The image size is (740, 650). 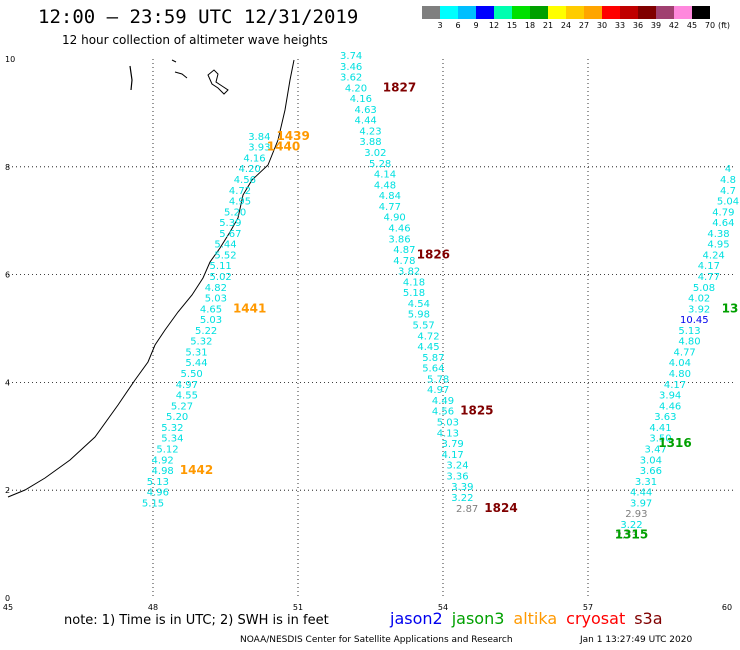 I want to click on wave-height-value: 5.52, so click(x=225, y=255).